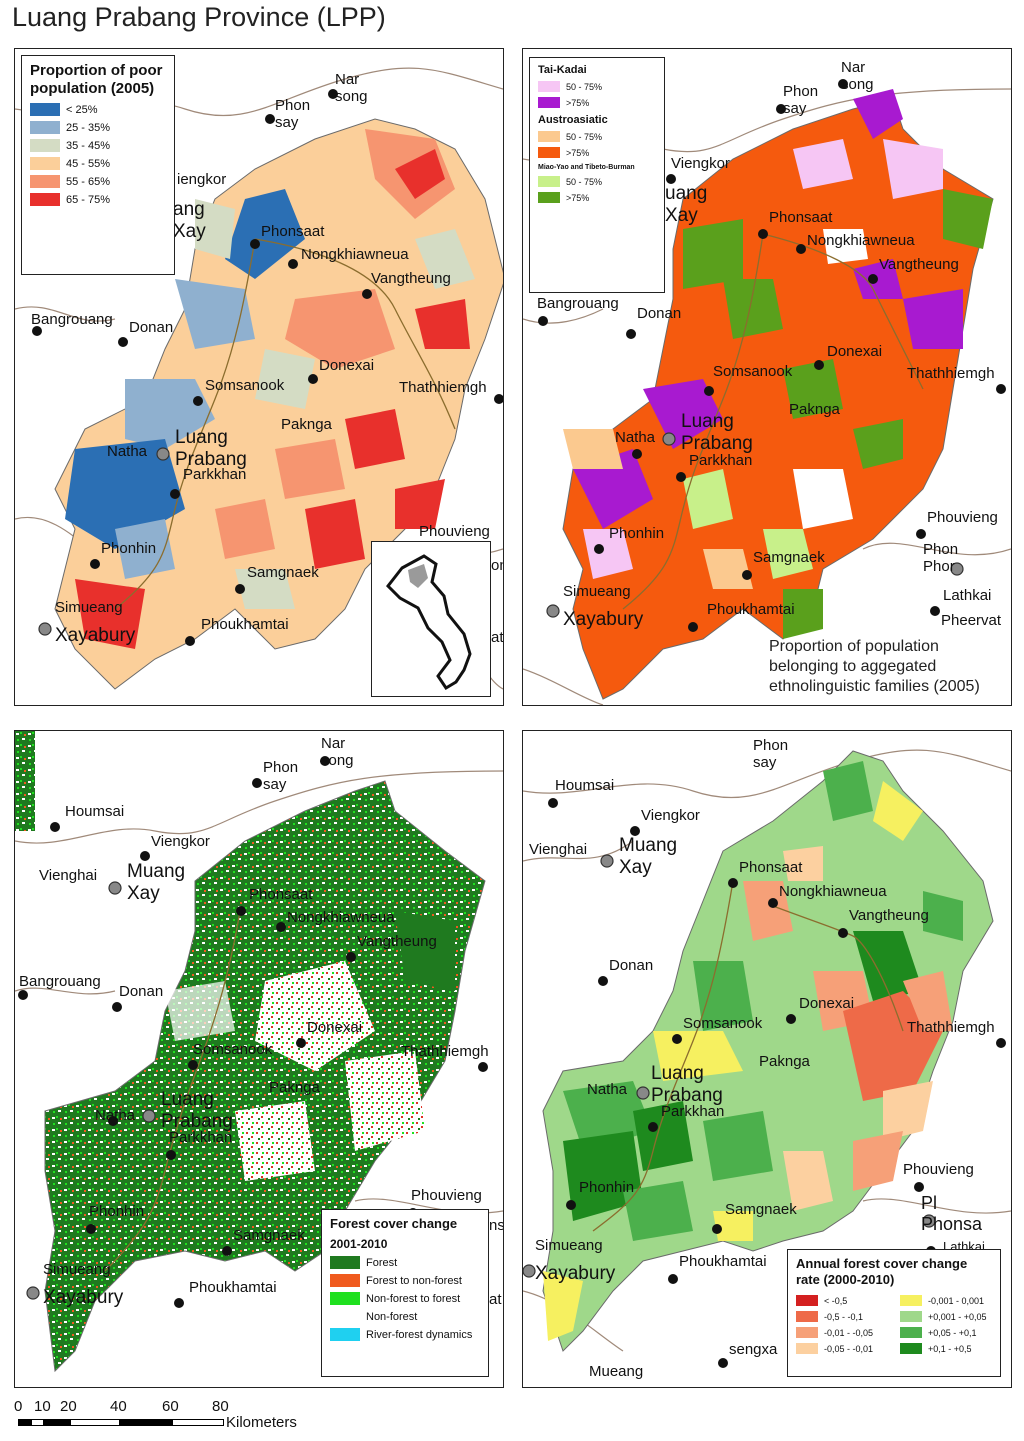 The image size is (1024, 1441). I want to click on place-label: Somsanook, so click(245, 385).